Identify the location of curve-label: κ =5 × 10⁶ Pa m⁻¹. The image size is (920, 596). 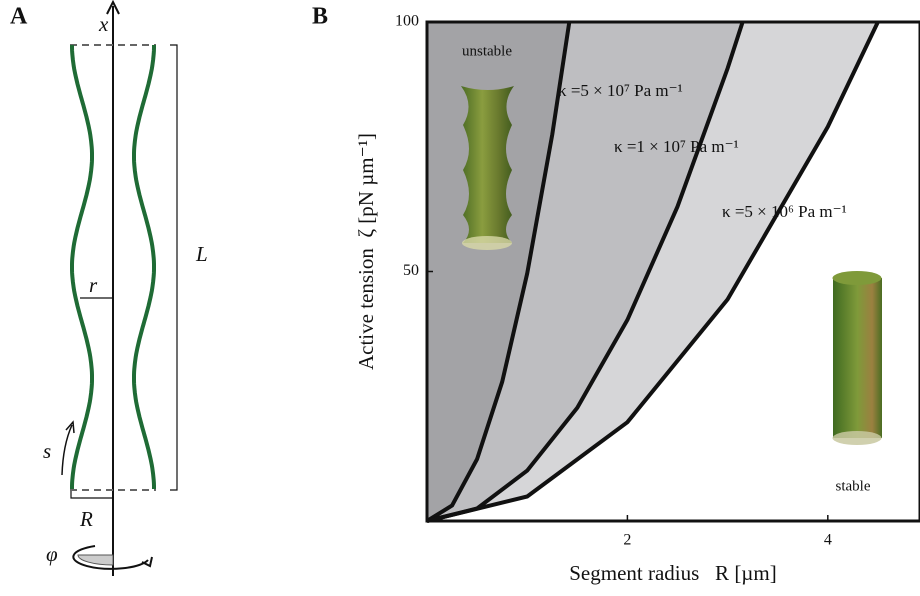
(784, 211).